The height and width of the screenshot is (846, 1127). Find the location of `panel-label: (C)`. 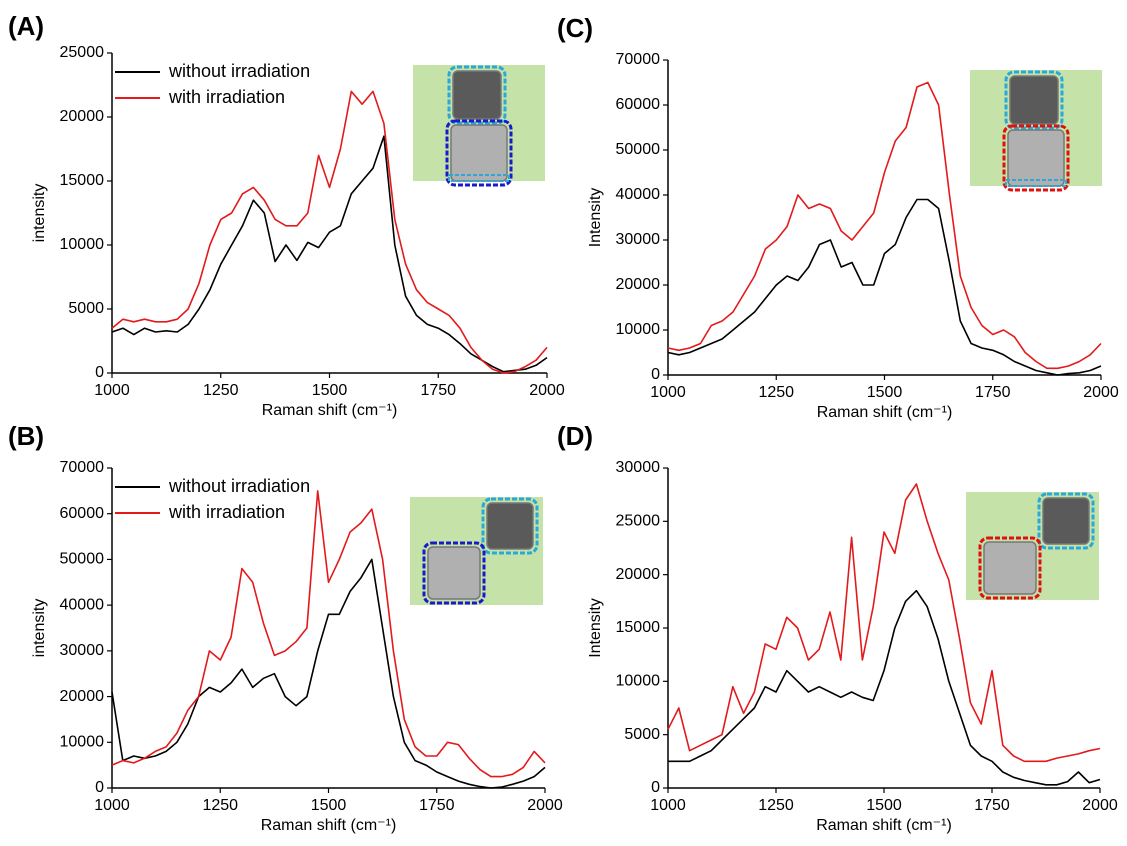

panel-label: (C) is located at coordinates (575, 28).